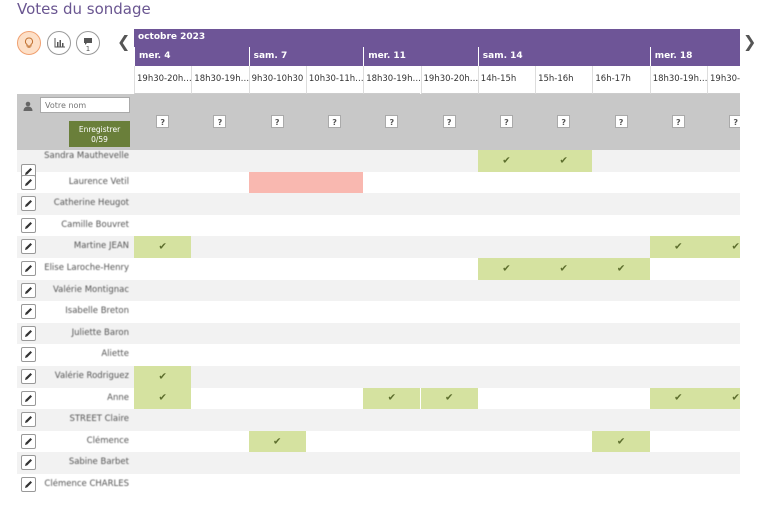  I want to click on voter-row: Clémence ✔ ✔, so click(378, 441).